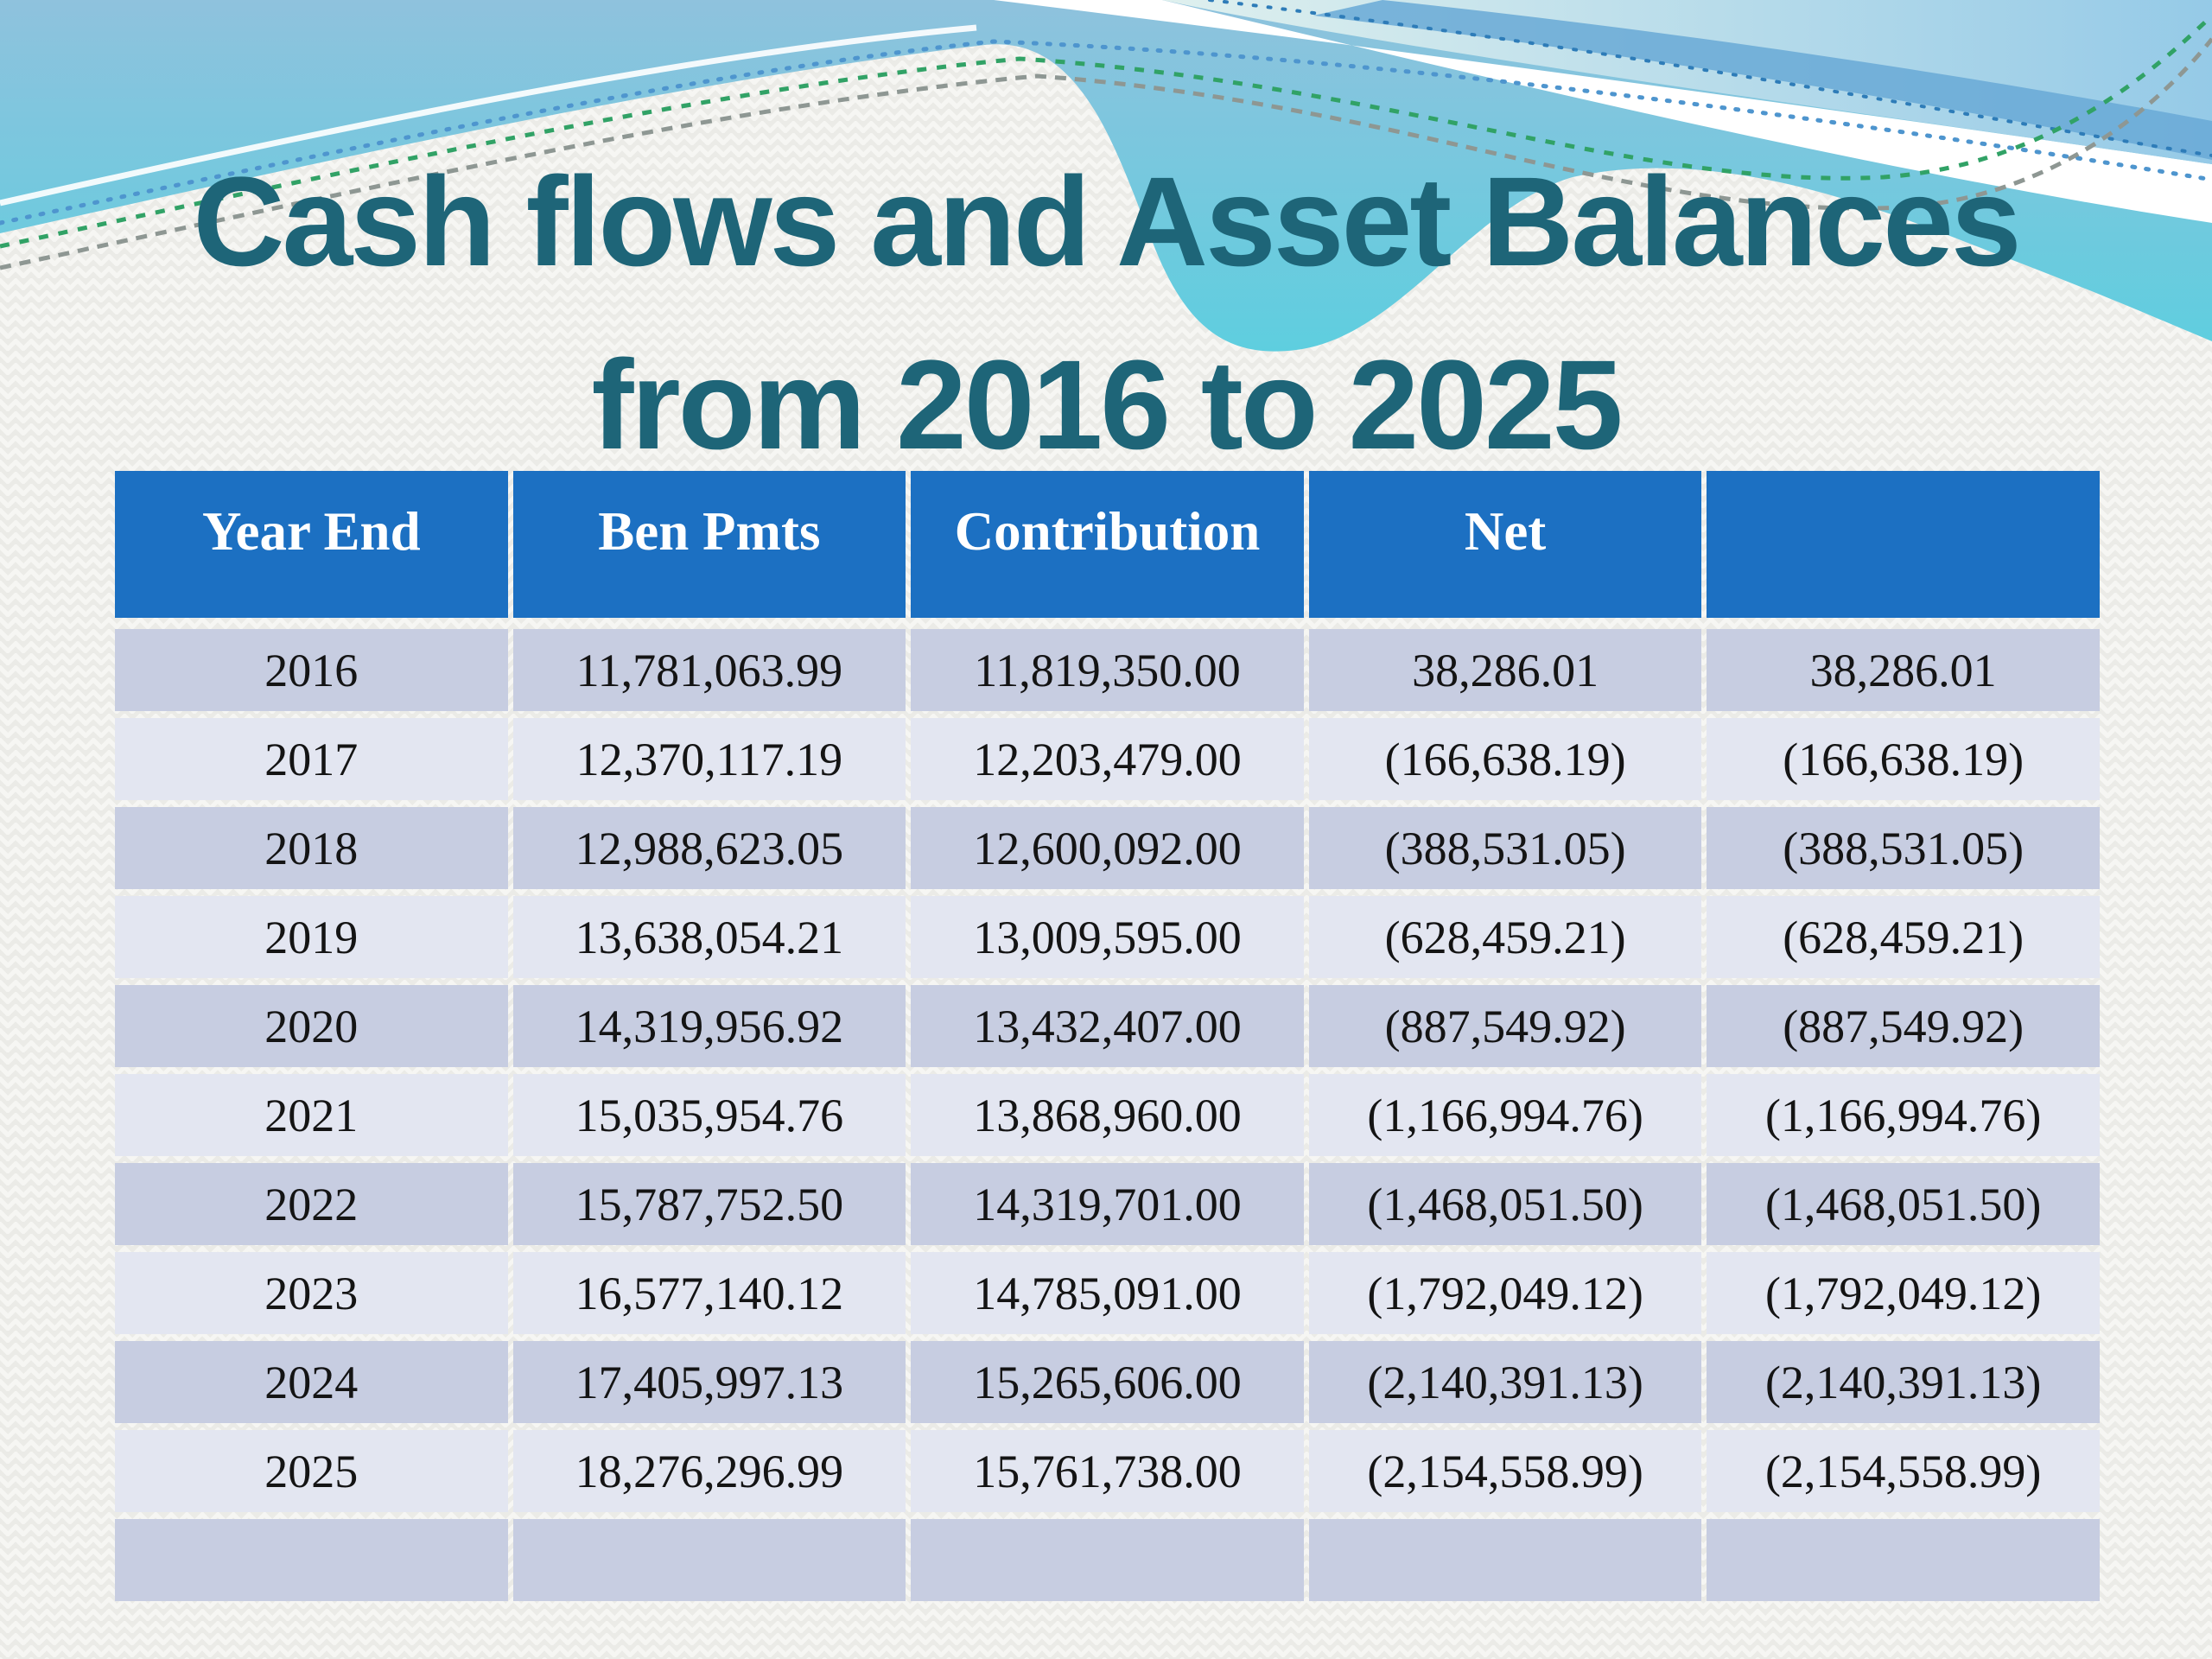 This screenshot has height=1659, width=2212. What do you see at coordinates (311, 848) in the screenshot?
I see `table-cell: 2018` at bounding box center [311, 848].